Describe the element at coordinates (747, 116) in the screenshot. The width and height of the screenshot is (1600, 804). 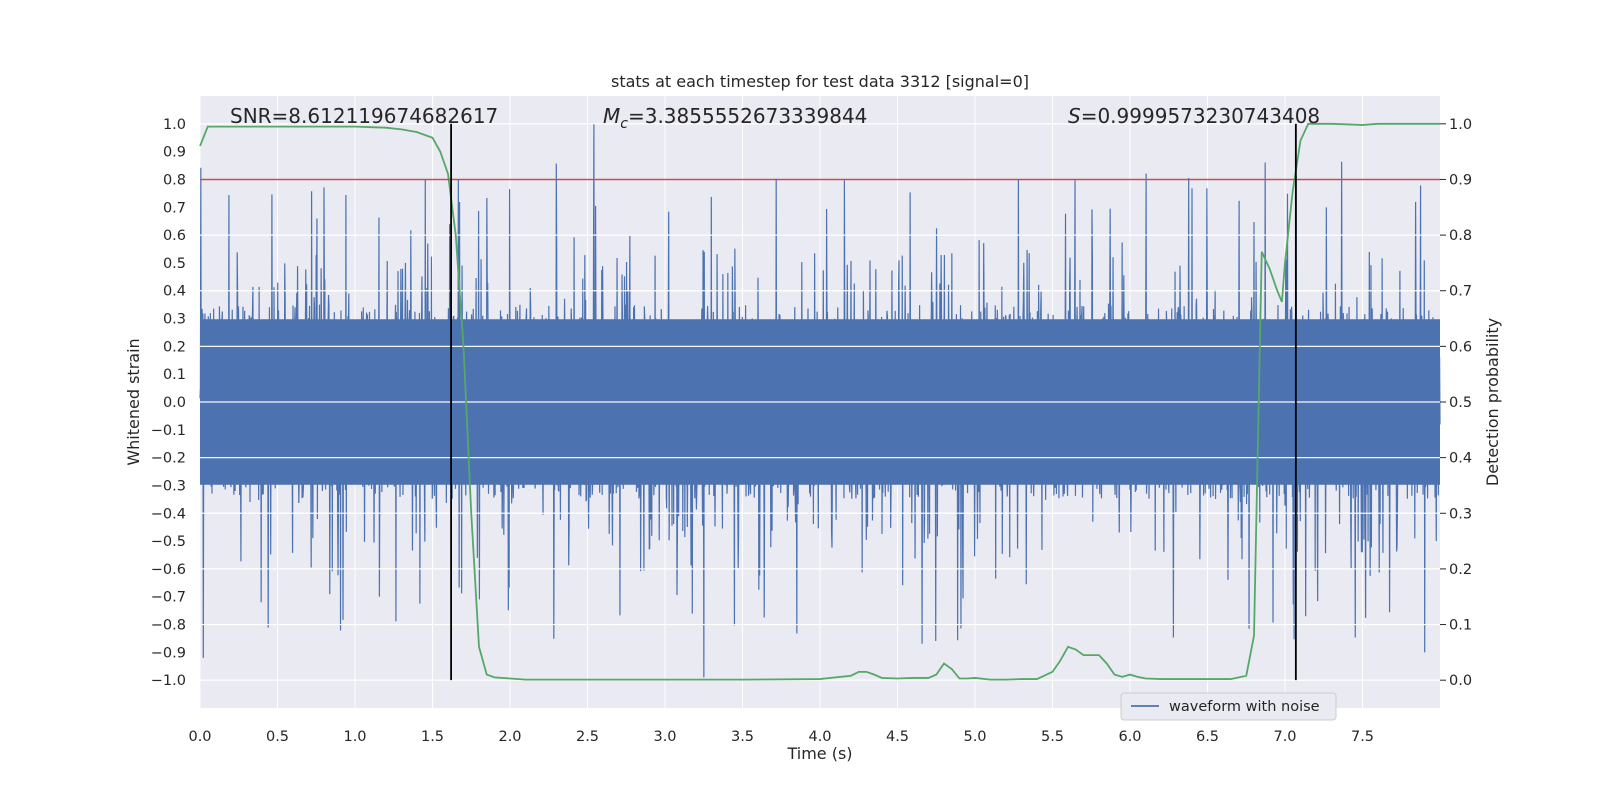
I see `chirp-mass-value: =3.3855552673339844` at that location.